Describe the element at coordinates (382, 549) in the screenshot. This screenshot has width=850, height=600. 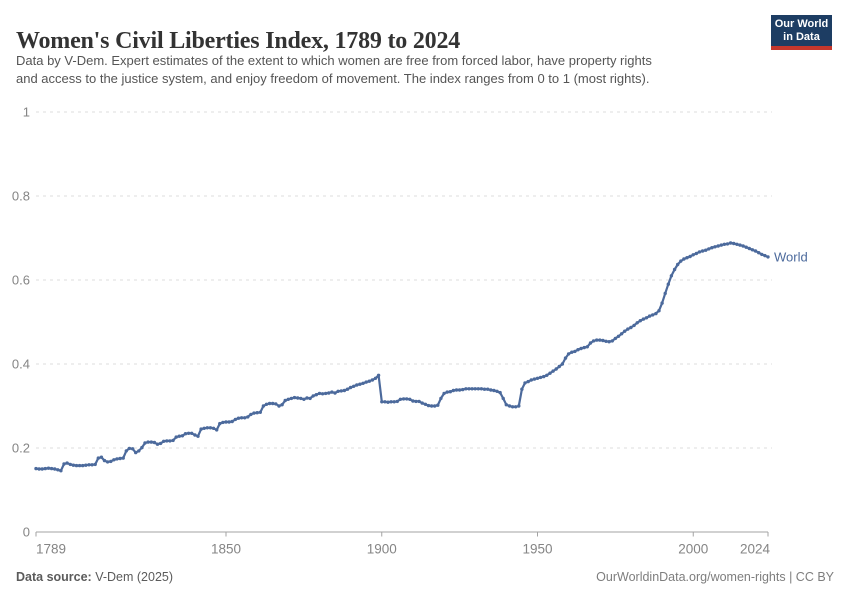
I see `x-tick-label-1900: 1900` at that location.